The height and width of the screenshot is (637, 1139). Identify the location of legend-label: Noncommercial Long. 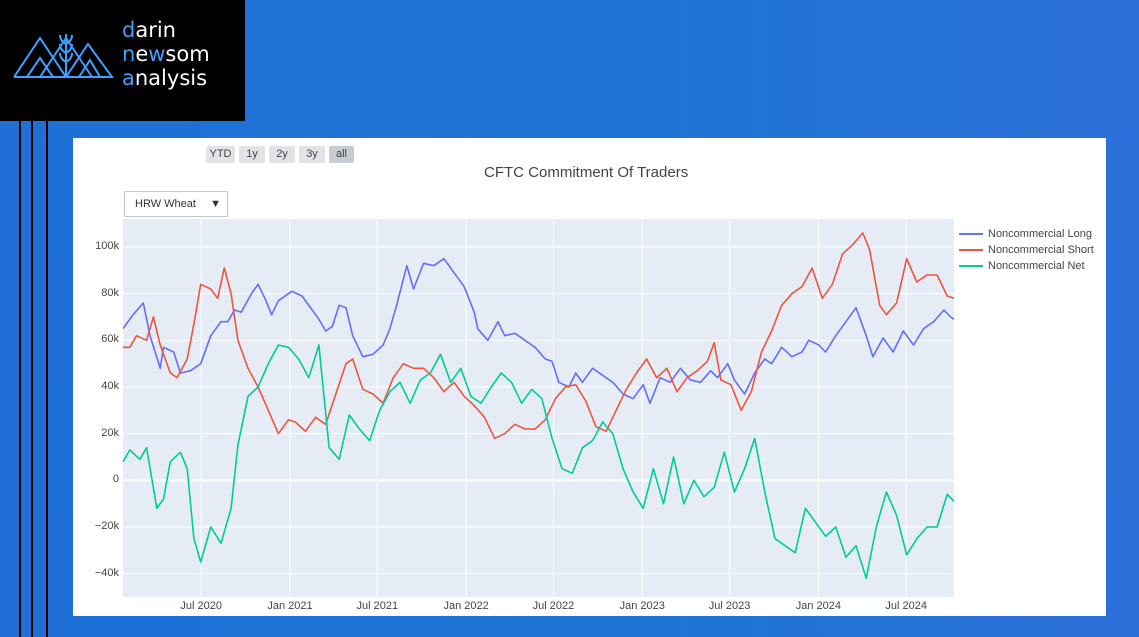
(1040, 234).